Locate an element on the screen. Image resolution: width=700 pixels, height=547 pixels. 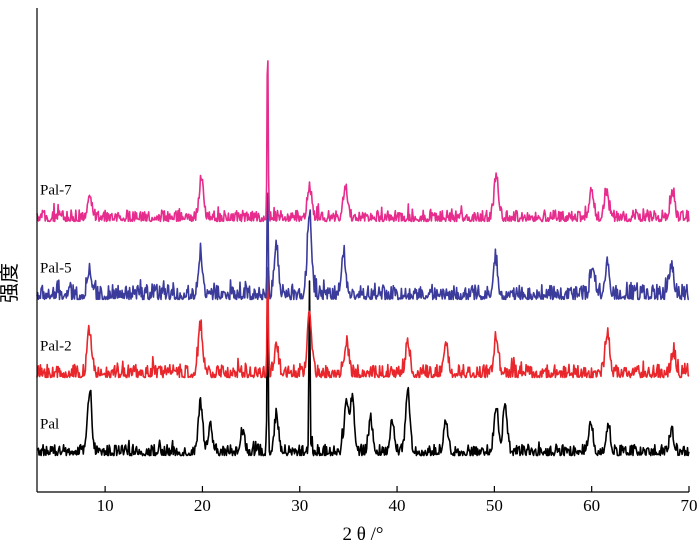
x-tick-label: 30 is located at coordinates (299, 505).